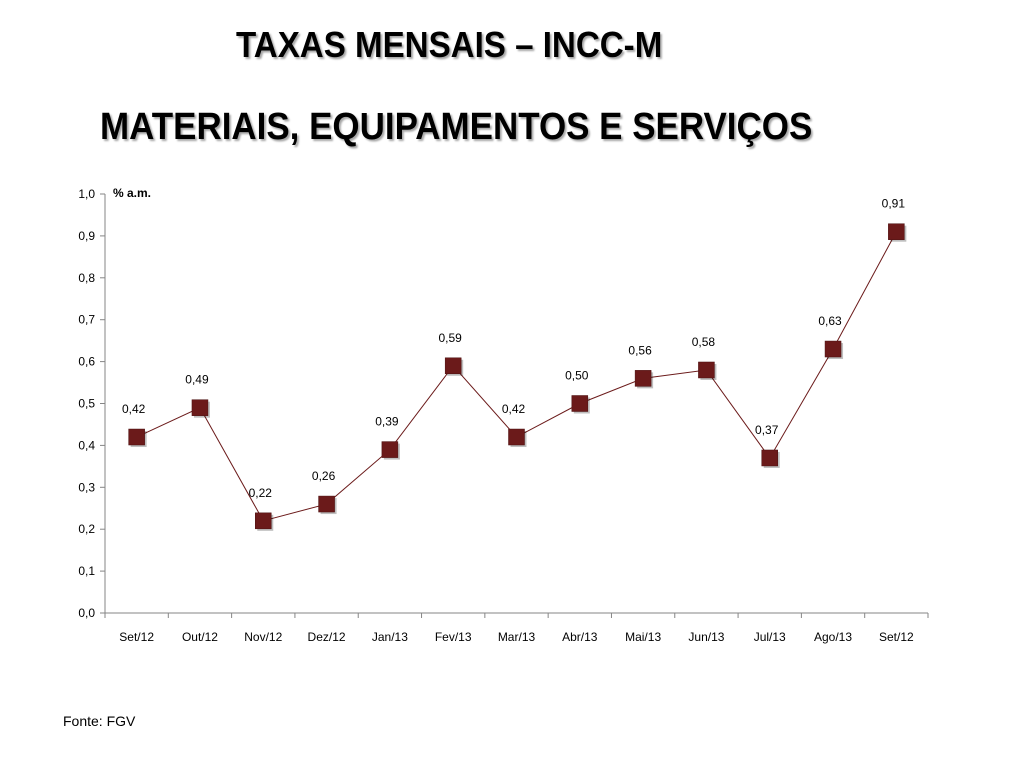  Describe the element at coordinates (640, 350) in the screenshot. I see `data-label: 0,56` at that location.